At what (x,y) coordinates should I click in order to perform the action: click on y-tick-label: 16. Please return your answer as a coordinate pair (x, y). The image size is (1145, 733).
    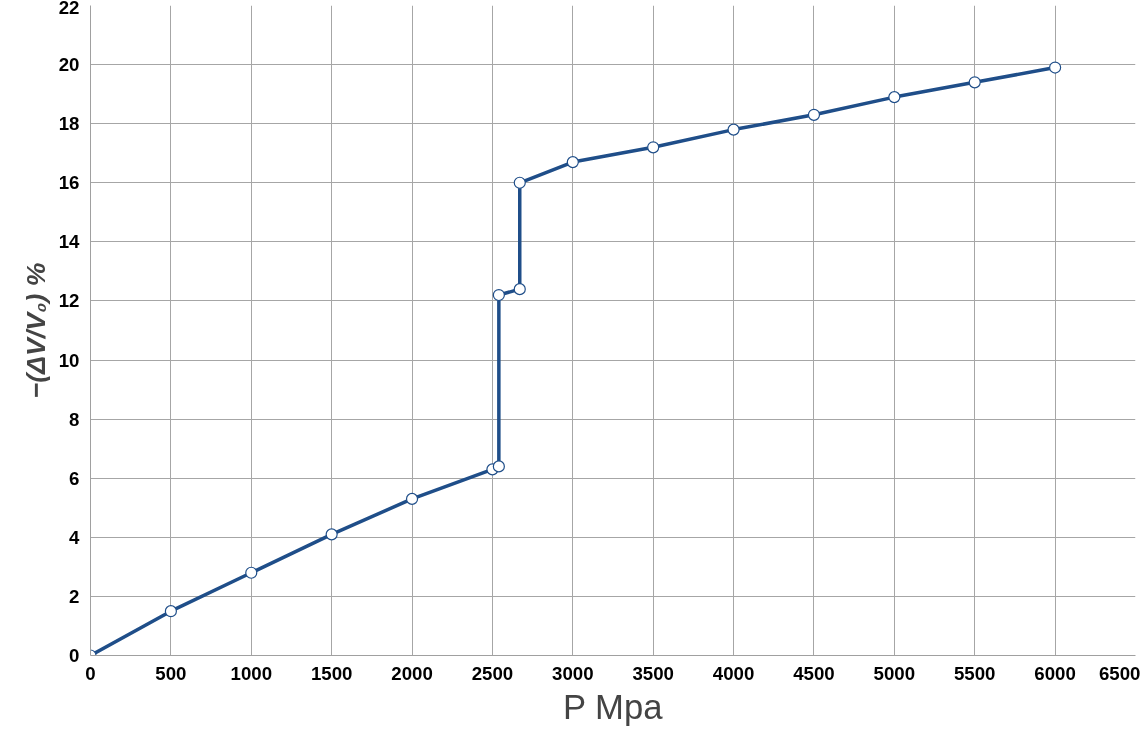
    Looking at the image, I should click on (69, 183).